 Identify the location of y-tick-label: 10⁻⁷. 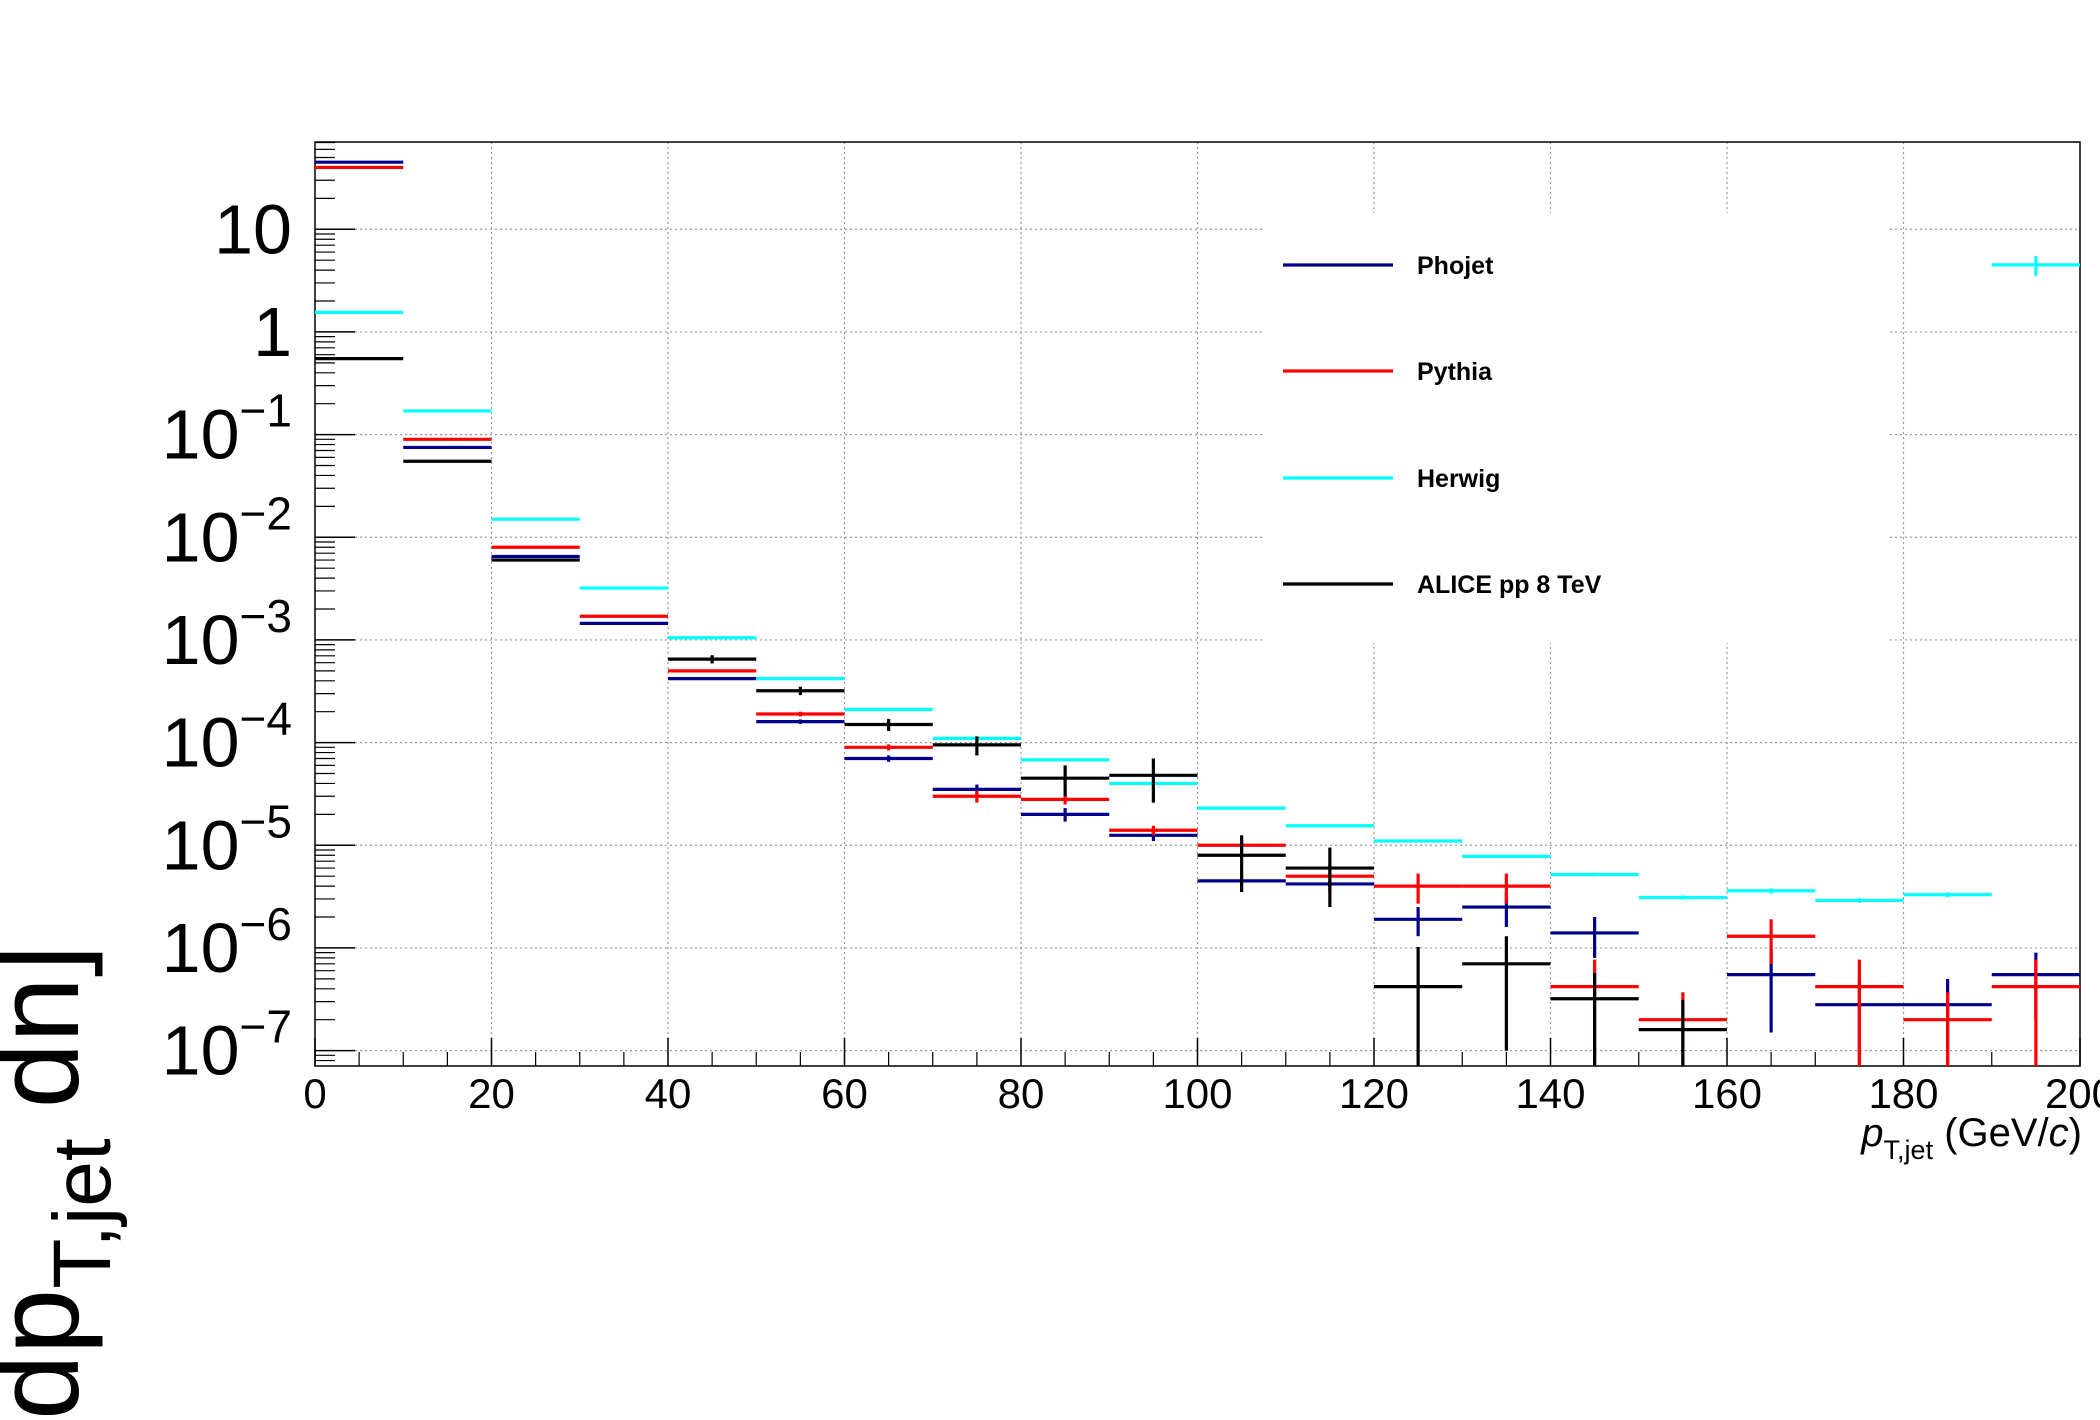
(227, 1045).